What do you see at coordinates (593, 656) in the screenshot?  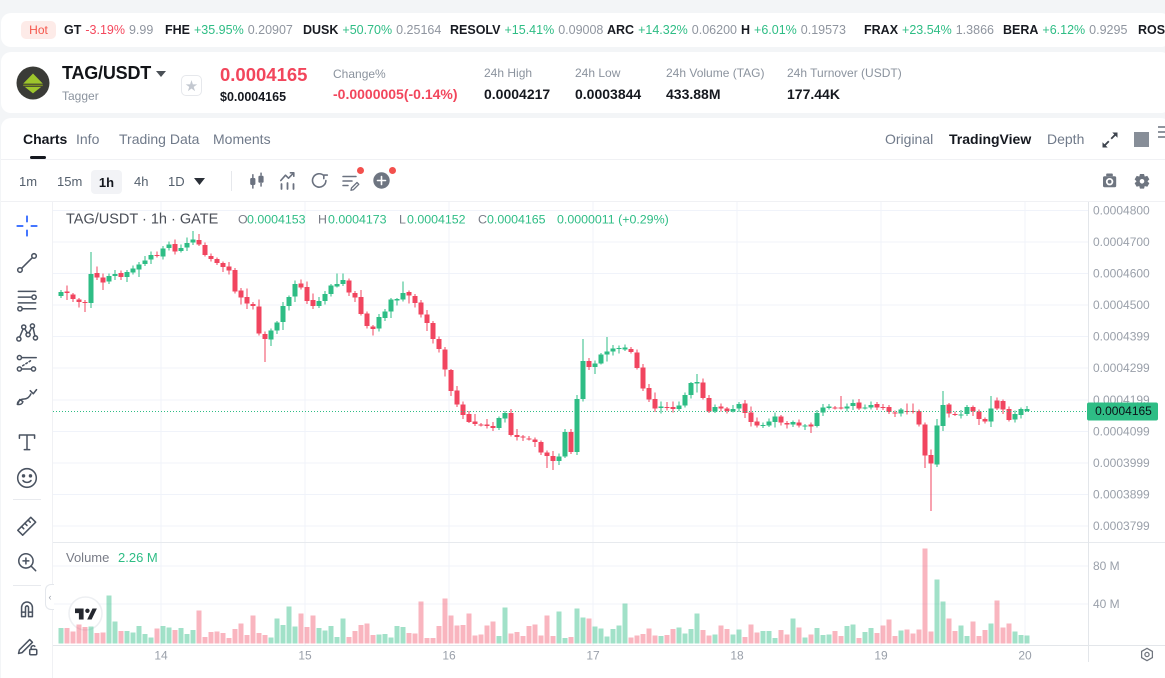 I see `svg-text: 17` at bounding box center [593, 656].